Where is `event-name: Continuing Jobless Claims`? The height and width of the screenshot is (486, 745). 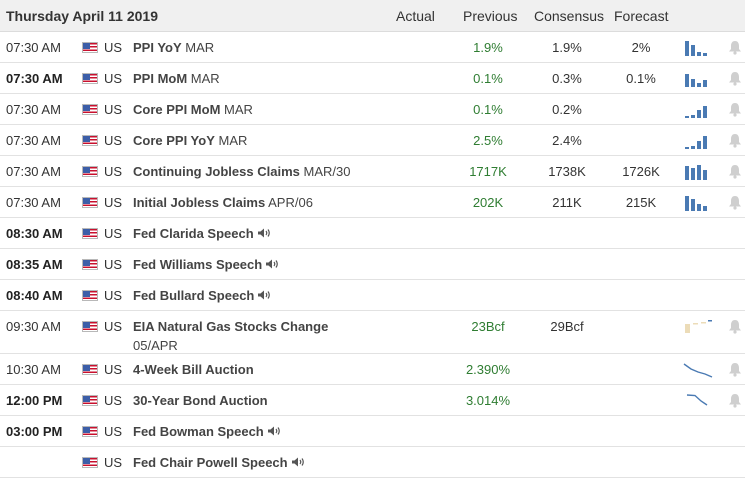
event-name: Continuing Jobless Claims is located at coordinates (216, 171).